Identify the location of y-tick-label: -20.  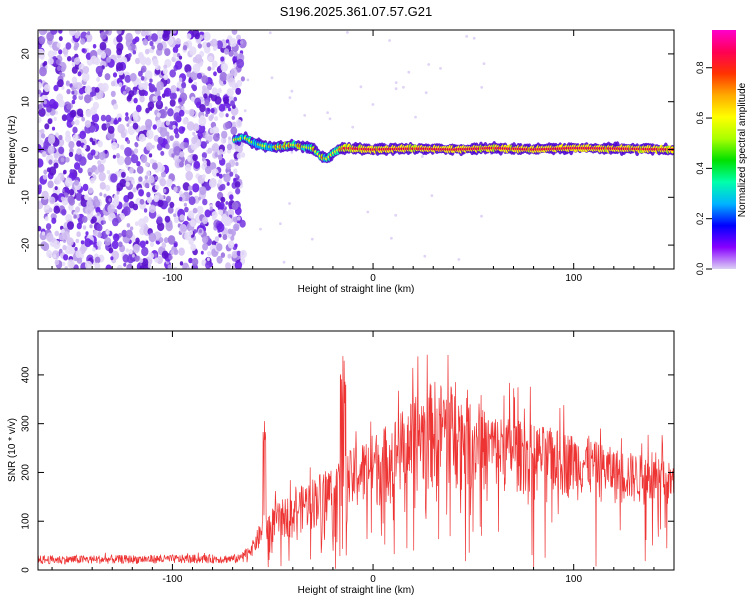
(26, 244).